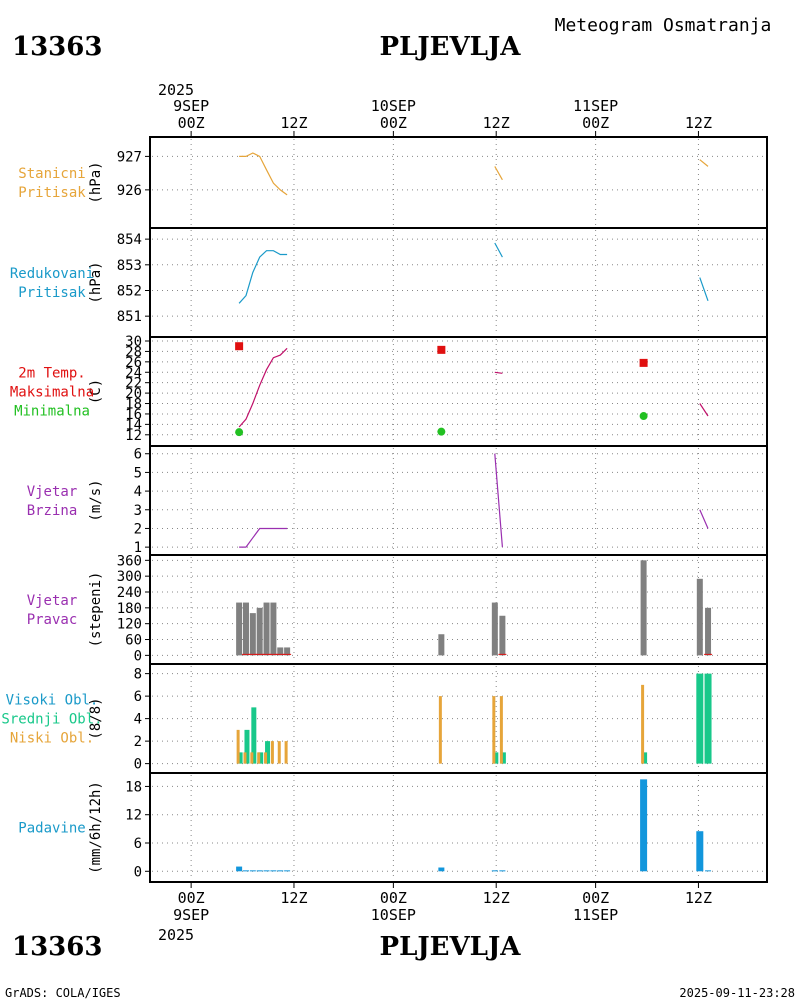 This screenshot has width=800, height=1000. I want to click on y-tick-label: 854, so click(129, 240).